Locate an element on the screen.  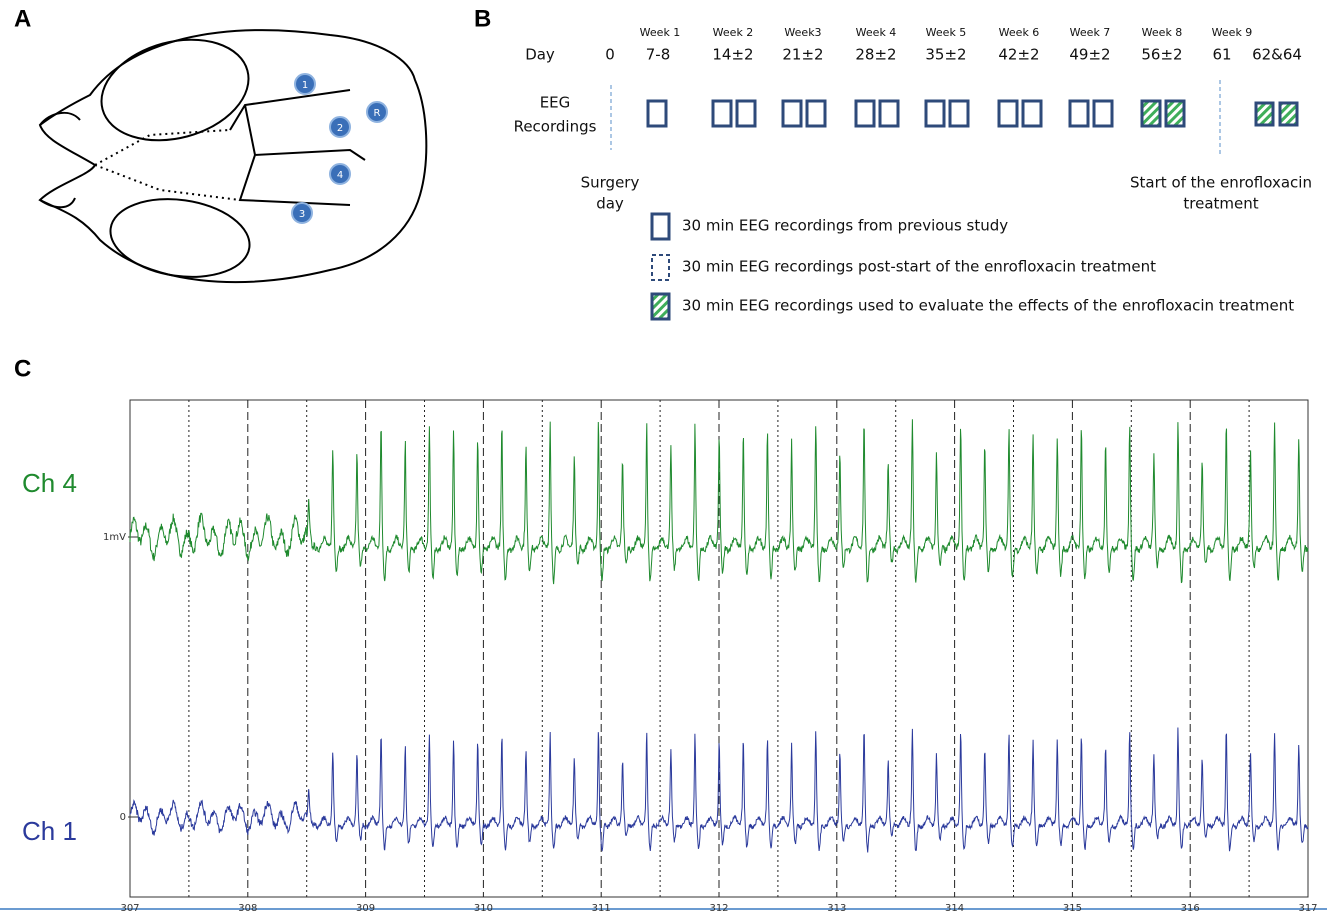
electrode-label: R is located at coordinates (377, 113).